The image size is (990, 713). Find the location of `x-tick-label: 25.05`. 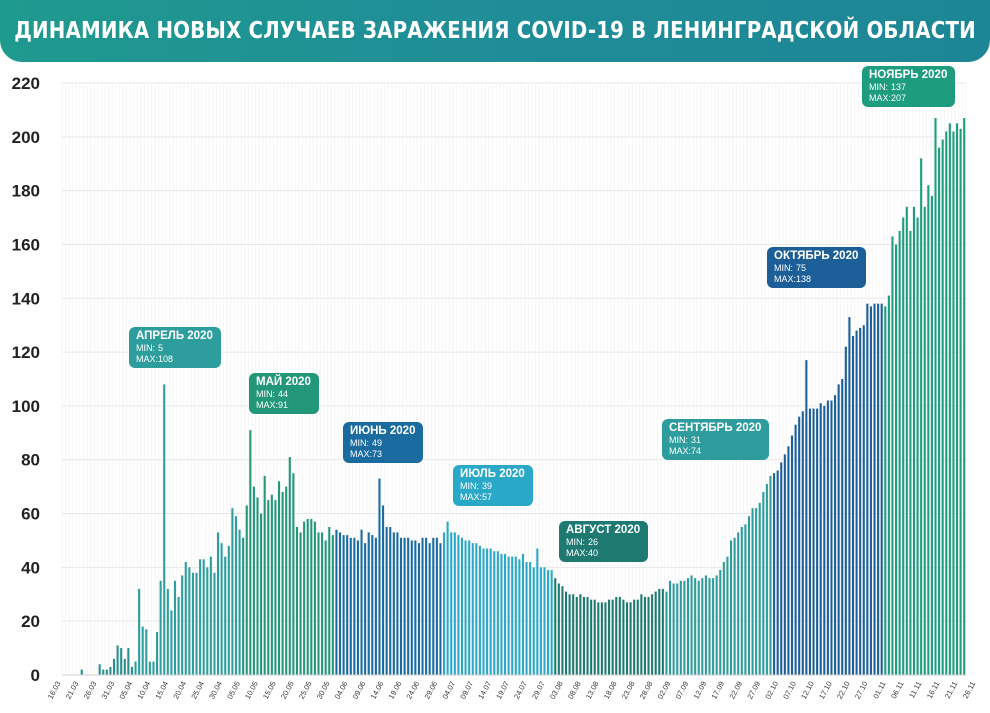

x-tick-label: 25.05 is located at coordinates (305, 690).